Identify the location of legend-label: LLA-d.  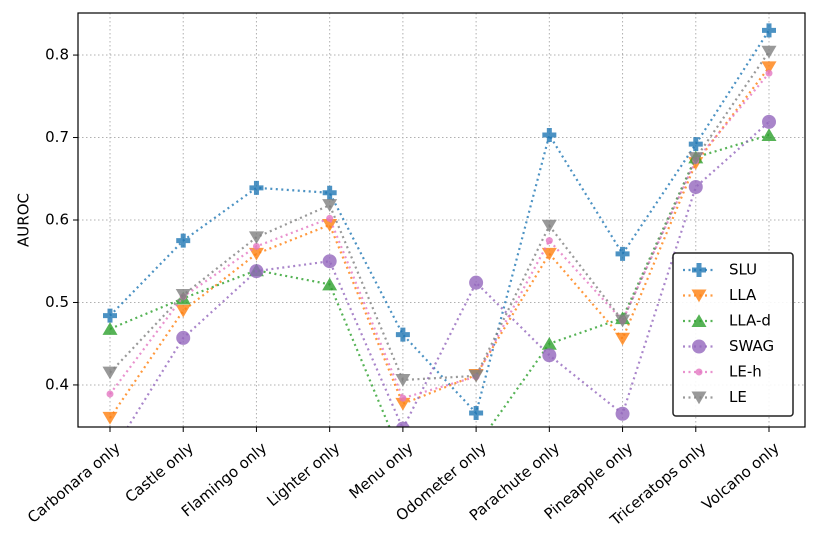
(750, 321).